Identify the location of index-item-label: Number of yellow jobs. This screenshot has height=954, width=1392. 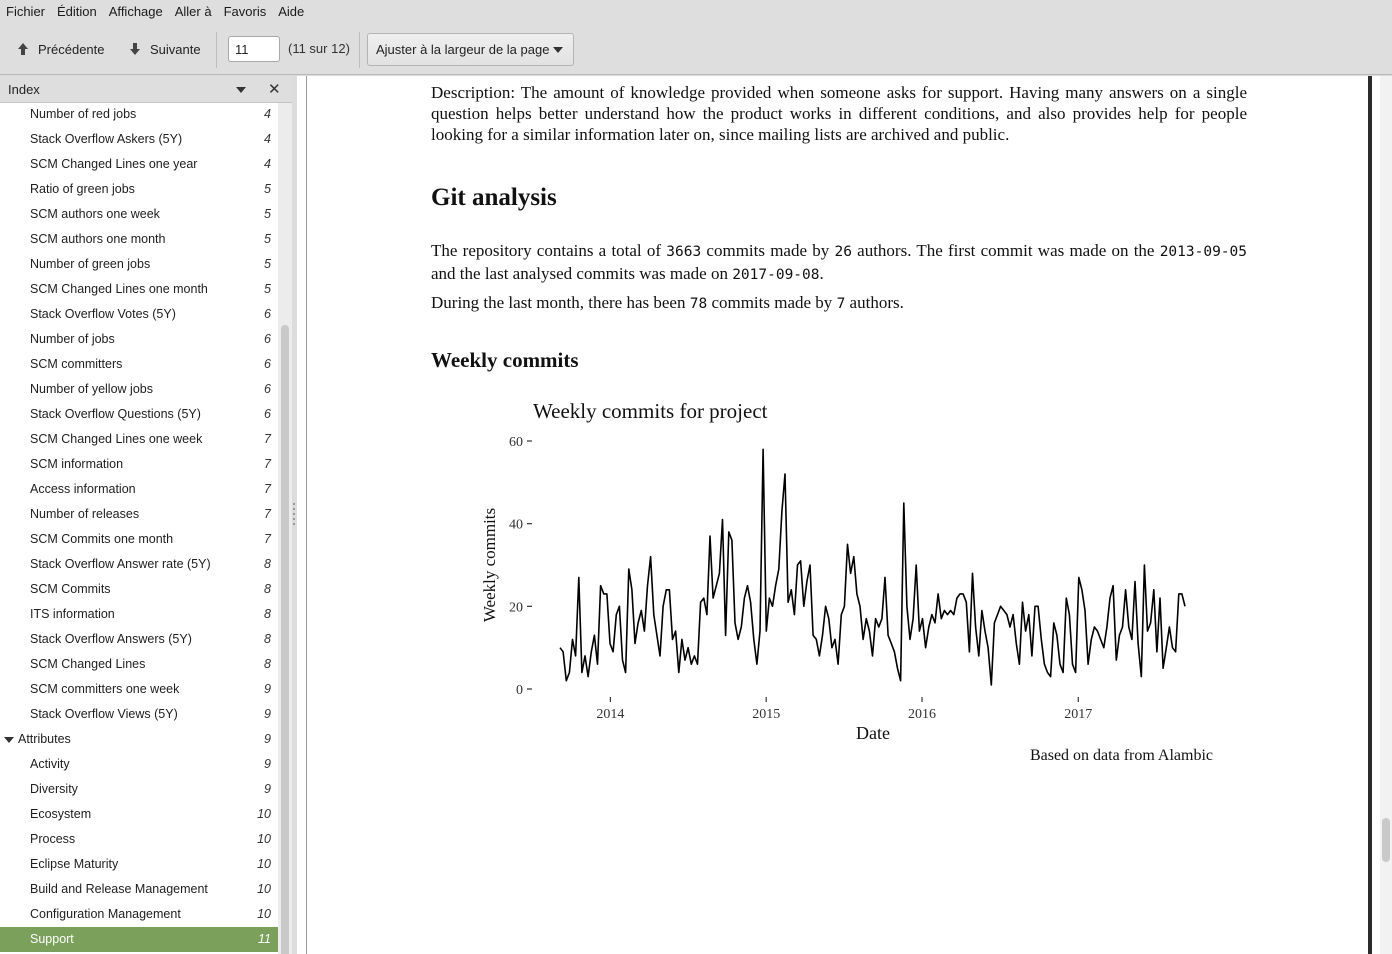
(91, 389).